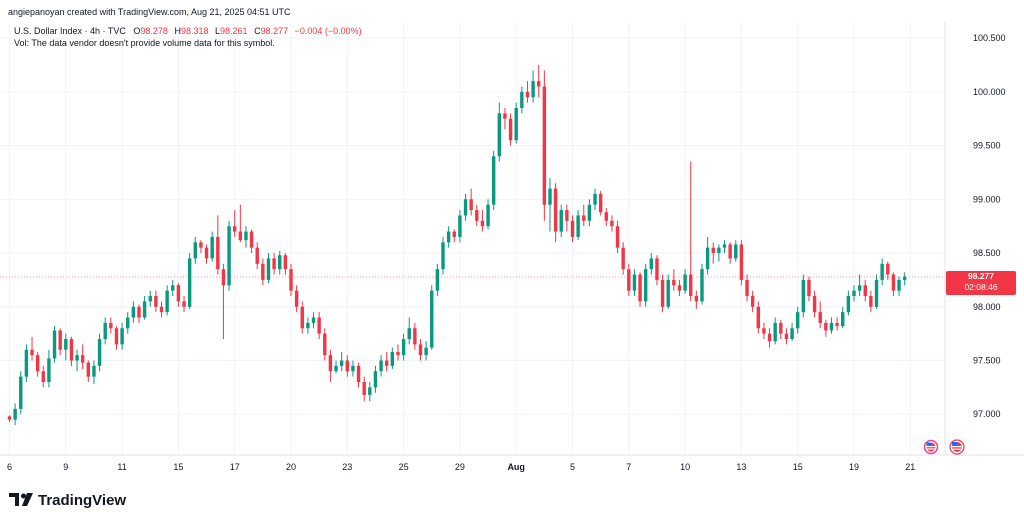  Describe the element at coordinates (257, 31) in the screenshot. I see `close-label: C` at that location.